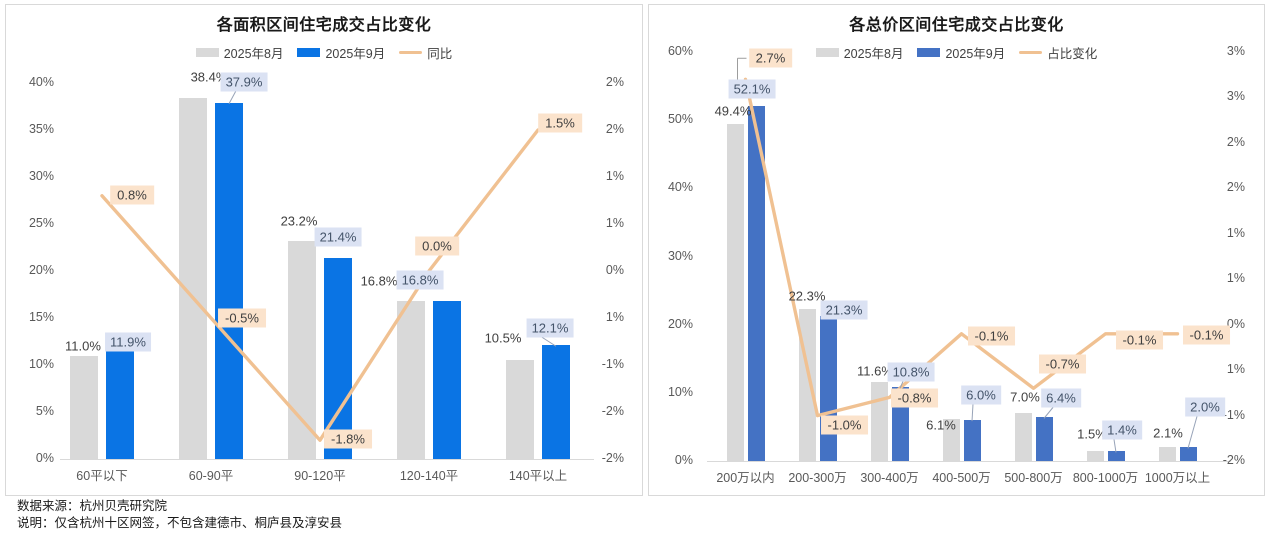  Describe the element at coordinates (889, 478) in the screenshot. I see `category-label: 300-400万` at that location.